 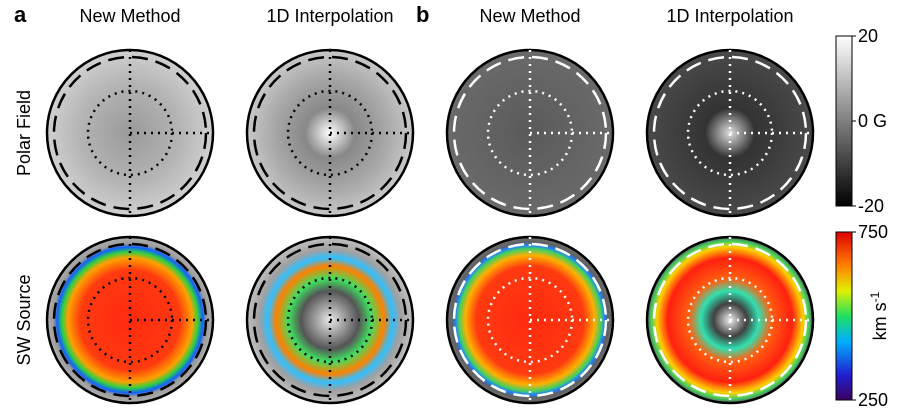 I want to click on colorbar-tick-label: 750, so click(x=873, y=232).